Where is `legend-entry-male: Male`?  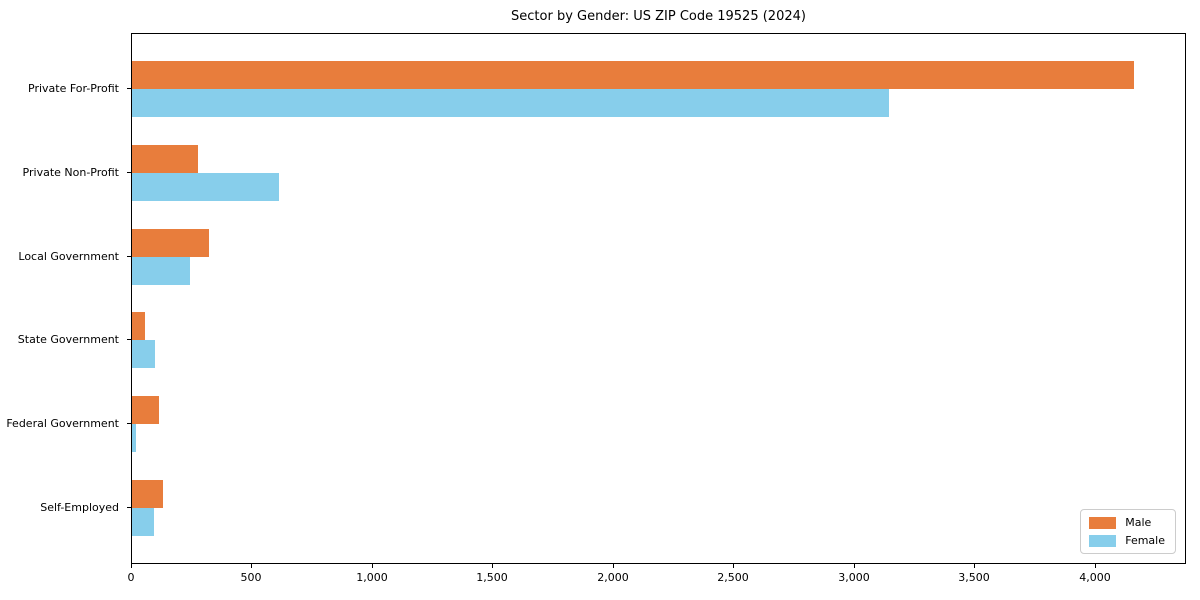
legend-entry-male: Male is located at coordinates (1127, 522).